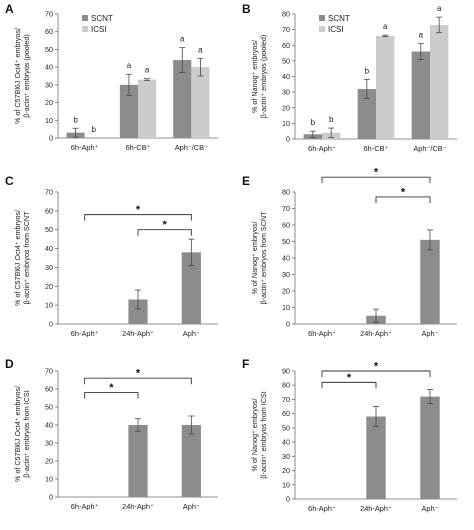 The width and height of the screenshot is (474, 530). Describe the element at coordinates (263, 76) in the screenshot. I see `y-axis-label-line: β-actin⁺ embryos (pooled)` at that location.